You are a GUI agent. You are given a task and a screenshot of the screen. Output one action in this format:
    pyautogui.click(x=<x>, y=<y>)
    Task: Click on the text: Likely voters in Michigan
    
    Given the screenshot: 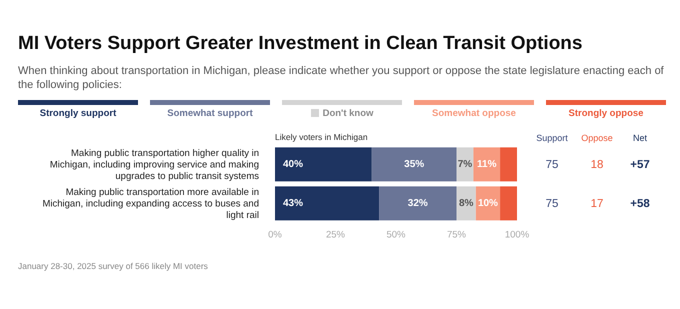 What is the action you would take?
    pyautogui.click(x=321, y=137)
    